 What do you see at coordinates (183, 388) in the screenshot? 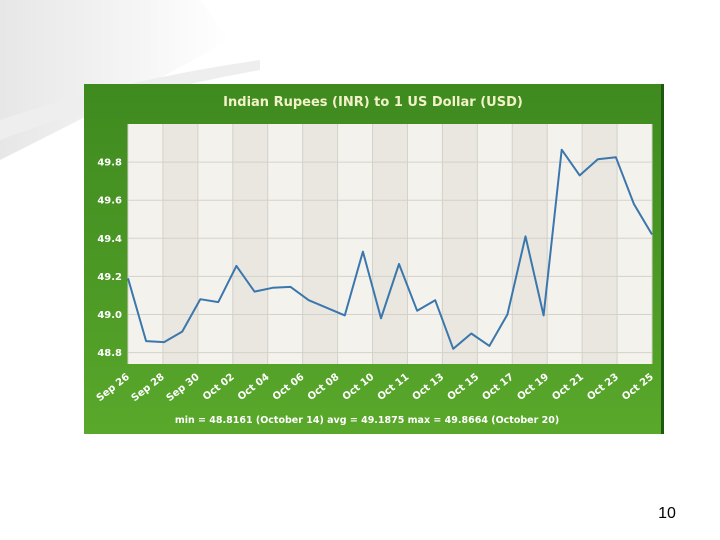
I see `x-tick-label: Sep 30` at bounding box center [183, 388].